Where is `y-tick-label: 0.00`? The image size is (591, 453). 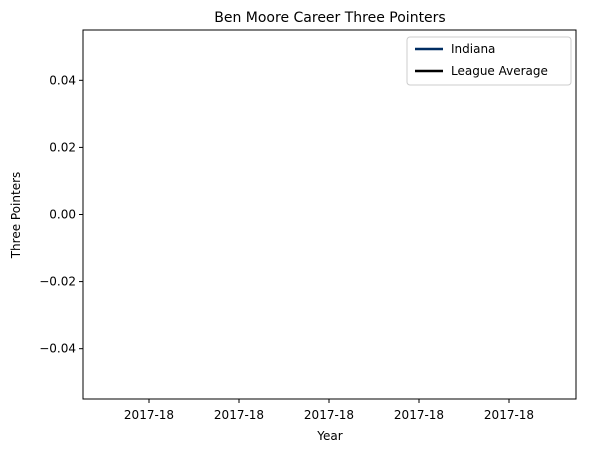 y-tick-label: 0.00 is located at coordinates (62, 215).